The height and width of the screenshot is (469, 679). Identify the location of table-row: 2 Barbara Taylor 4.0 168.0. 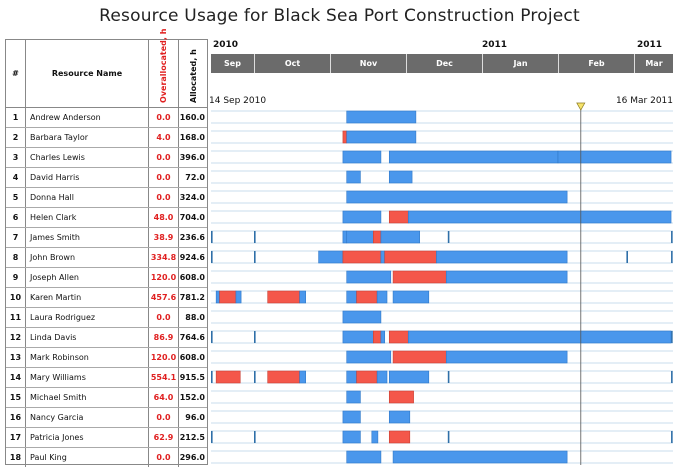
(106, 138).